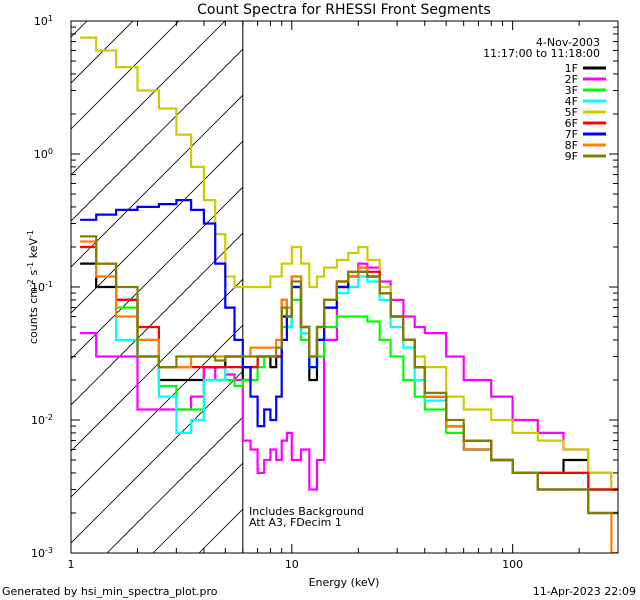 The height and width of the screenshot is (600, 640). Describe the element at coordinates (571, 156) in the screenshot. I see `legend-label-9F: 9F` at that location.